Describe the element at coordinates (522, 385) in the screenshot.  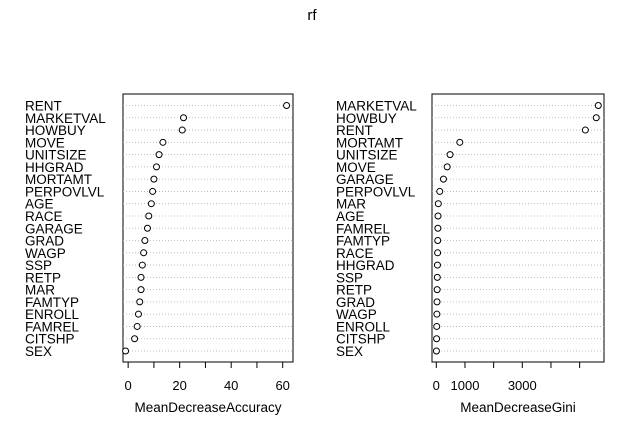
I see `x-tick-label: 3000` at that location.